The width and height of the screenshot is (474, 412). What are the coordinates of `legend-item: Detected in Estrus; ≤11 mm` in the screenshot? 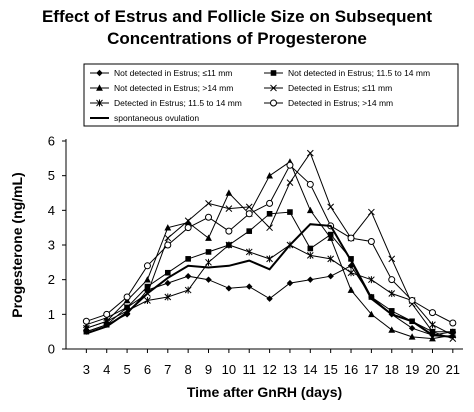 It's located at (328, 88).